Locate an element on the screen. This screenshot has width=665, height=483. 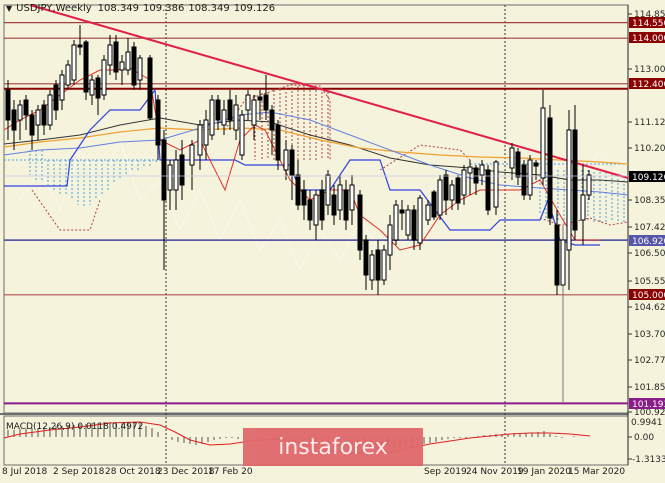
ohlc-values: 108.349 109.386 108.349 109.126 is located at coordinates (188, 8).